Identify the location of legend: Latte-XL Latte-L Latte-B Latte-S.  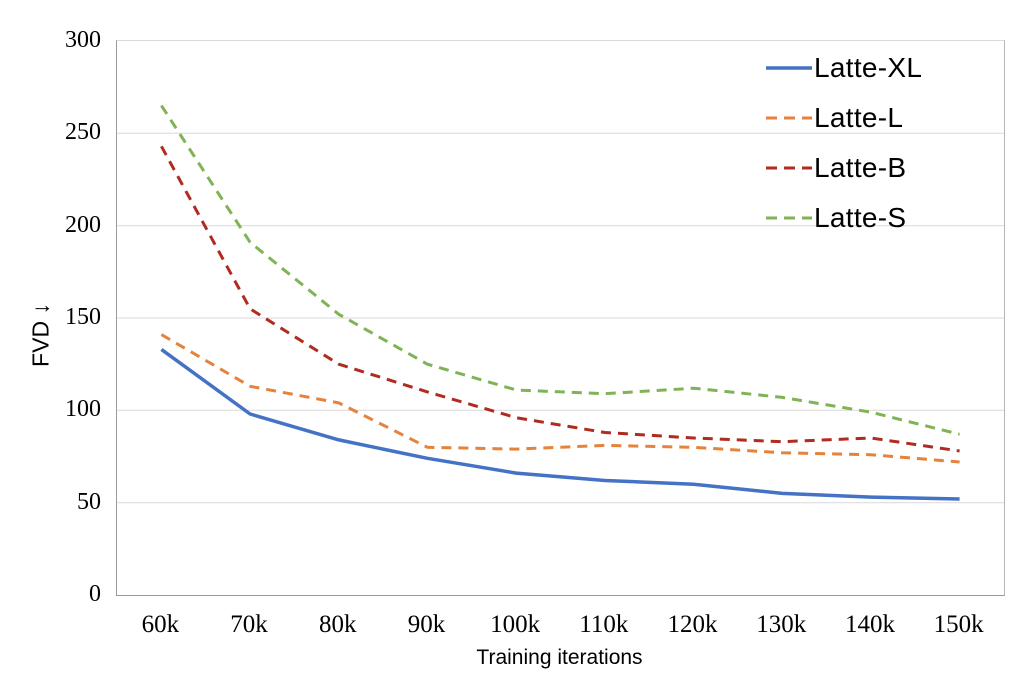
(844, 143).